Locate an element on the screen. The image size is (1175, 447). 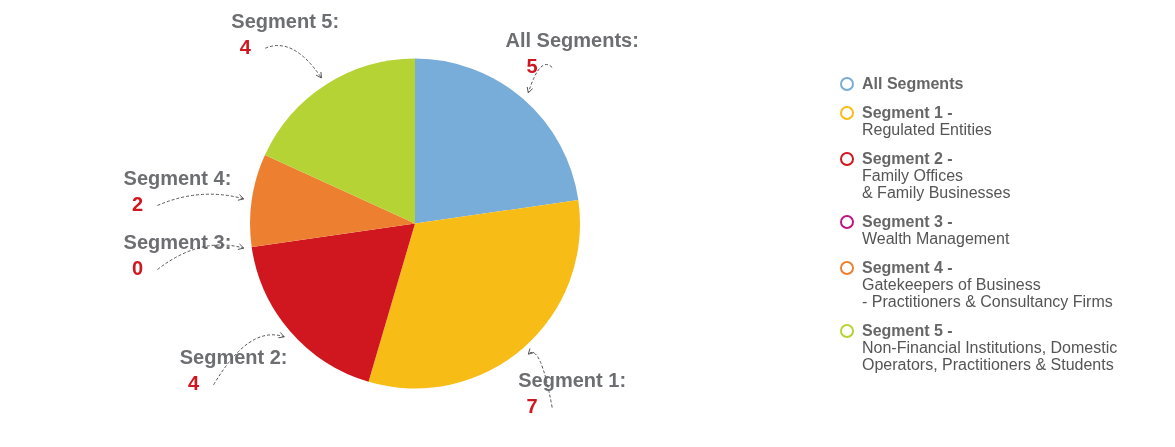
text: All Segments: is located at coordinates (572, 39).